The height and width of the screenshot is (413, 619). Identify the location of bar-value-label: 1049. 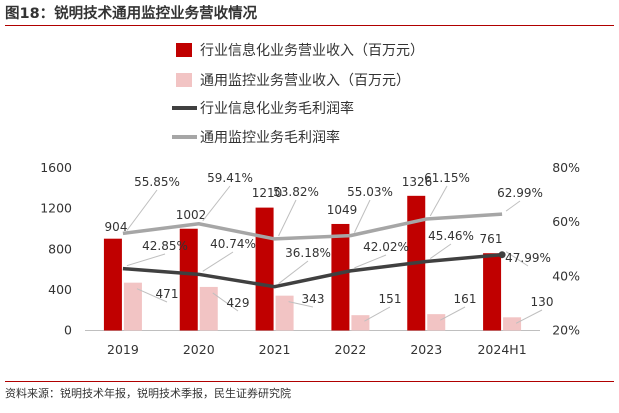
(342, 210).